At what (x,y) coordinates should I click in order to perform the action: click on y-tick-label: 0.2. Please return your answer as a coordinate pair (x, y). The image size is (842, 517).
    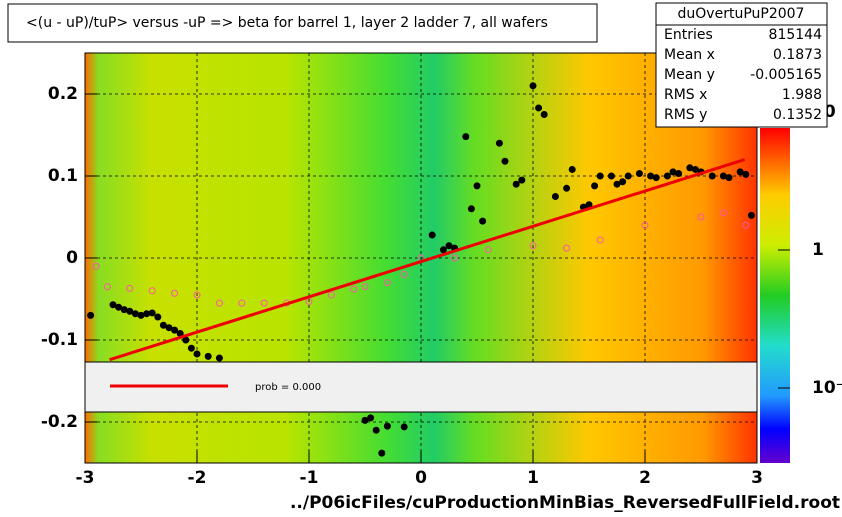
    Looking at the image, I should click on (63, 94).